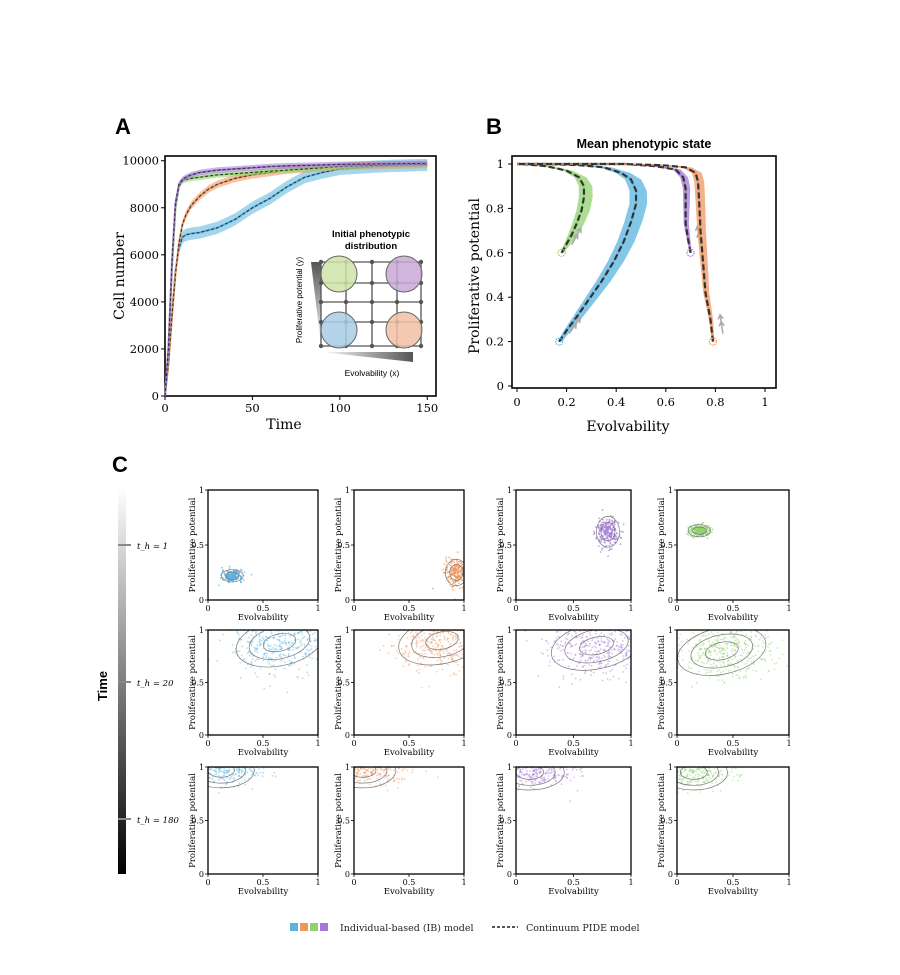 The image size is (900, 975). I want to click on inset-grid-node, so click(321, 262).